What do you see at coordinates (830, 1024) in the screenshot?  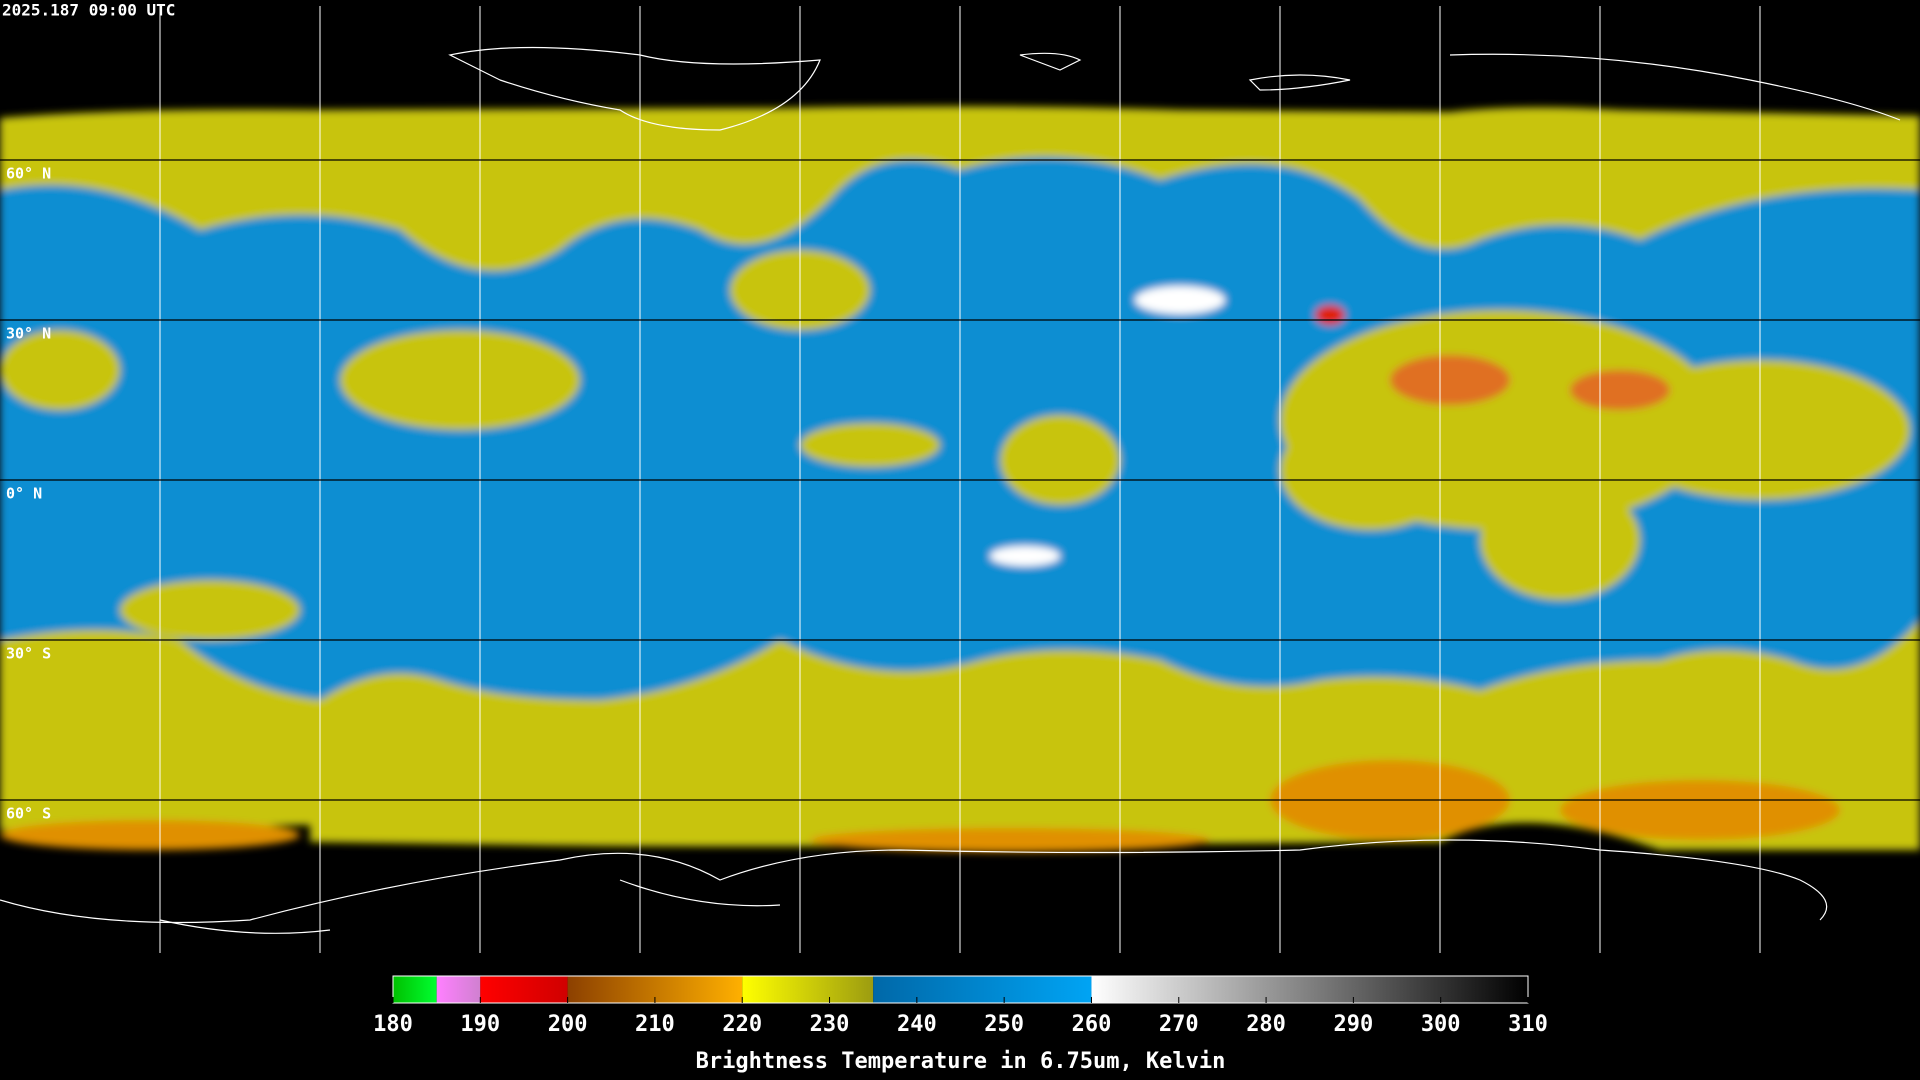 I see `colorbar-tick-label: 230` at bounding box center [830, 1024].